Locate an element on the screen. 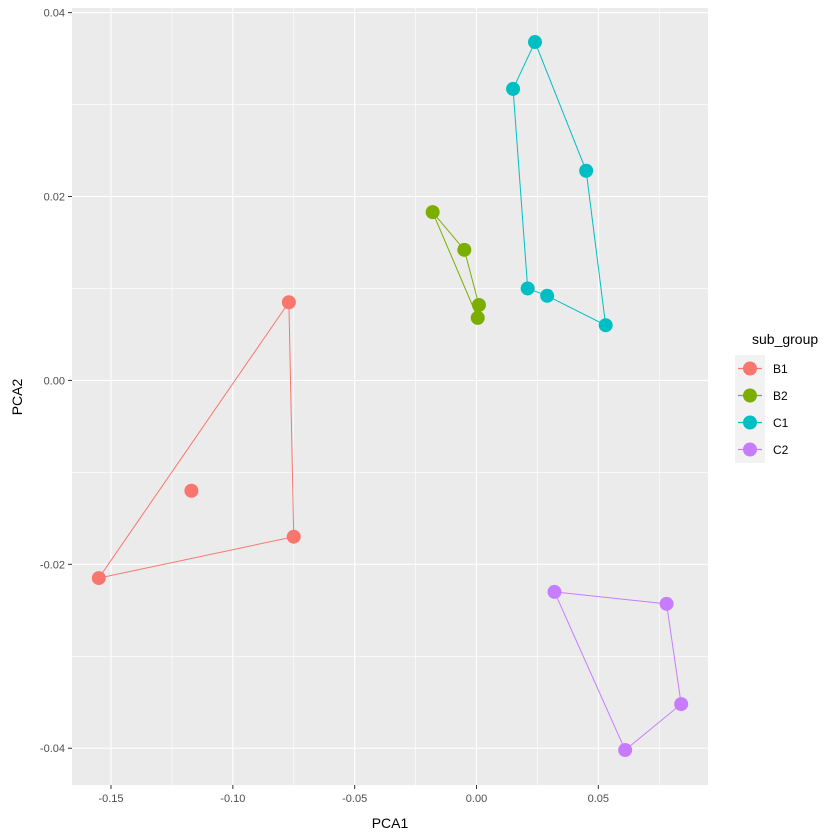  legend-label-b1: B1 is located at coordinates (780, 369).